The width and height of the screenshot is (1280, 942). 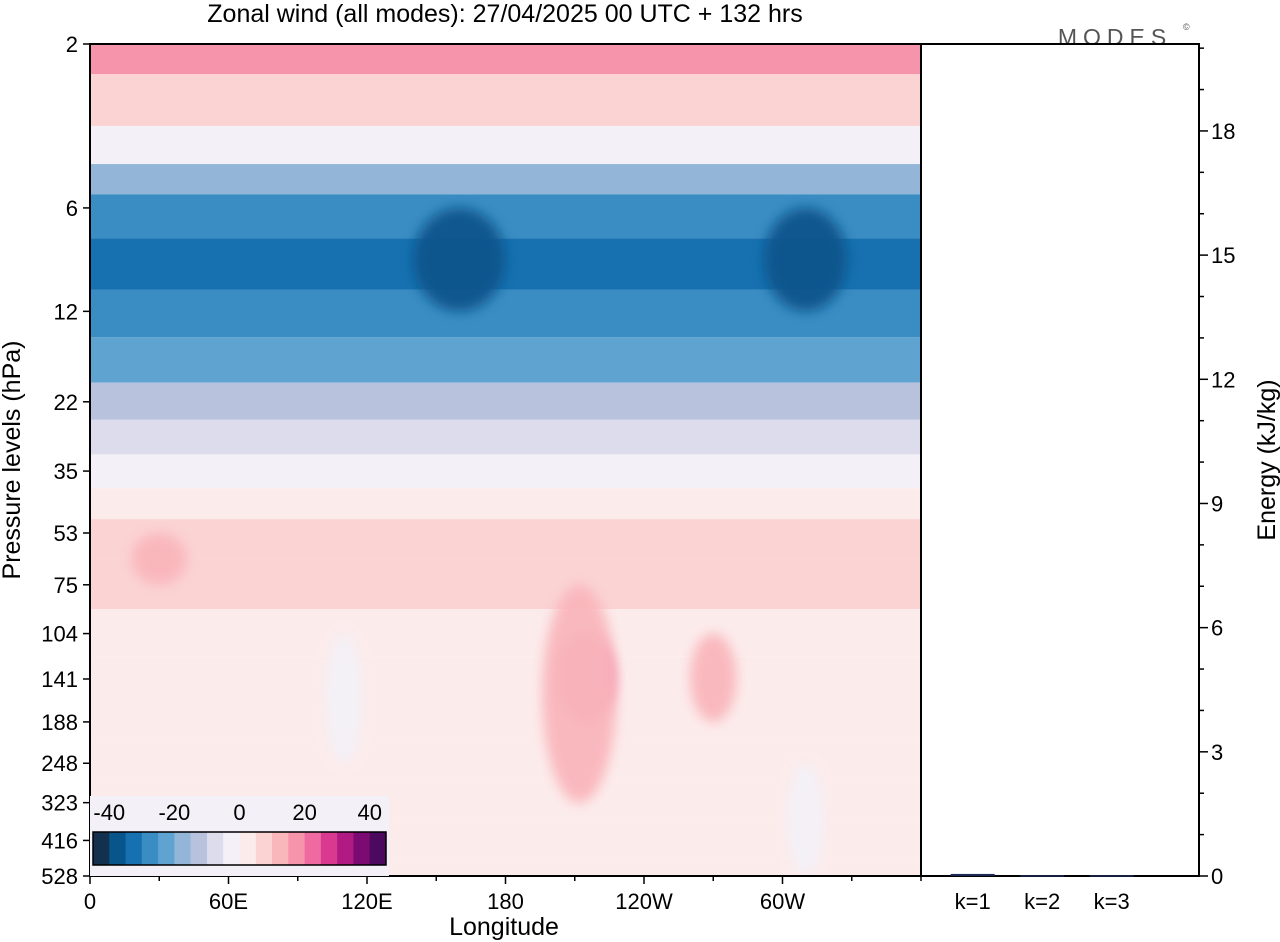 What do you see at coordinates (1223, 255) in the screenshot?
I see `energy-tick-label: 15` at bounding box center [1223, 255].